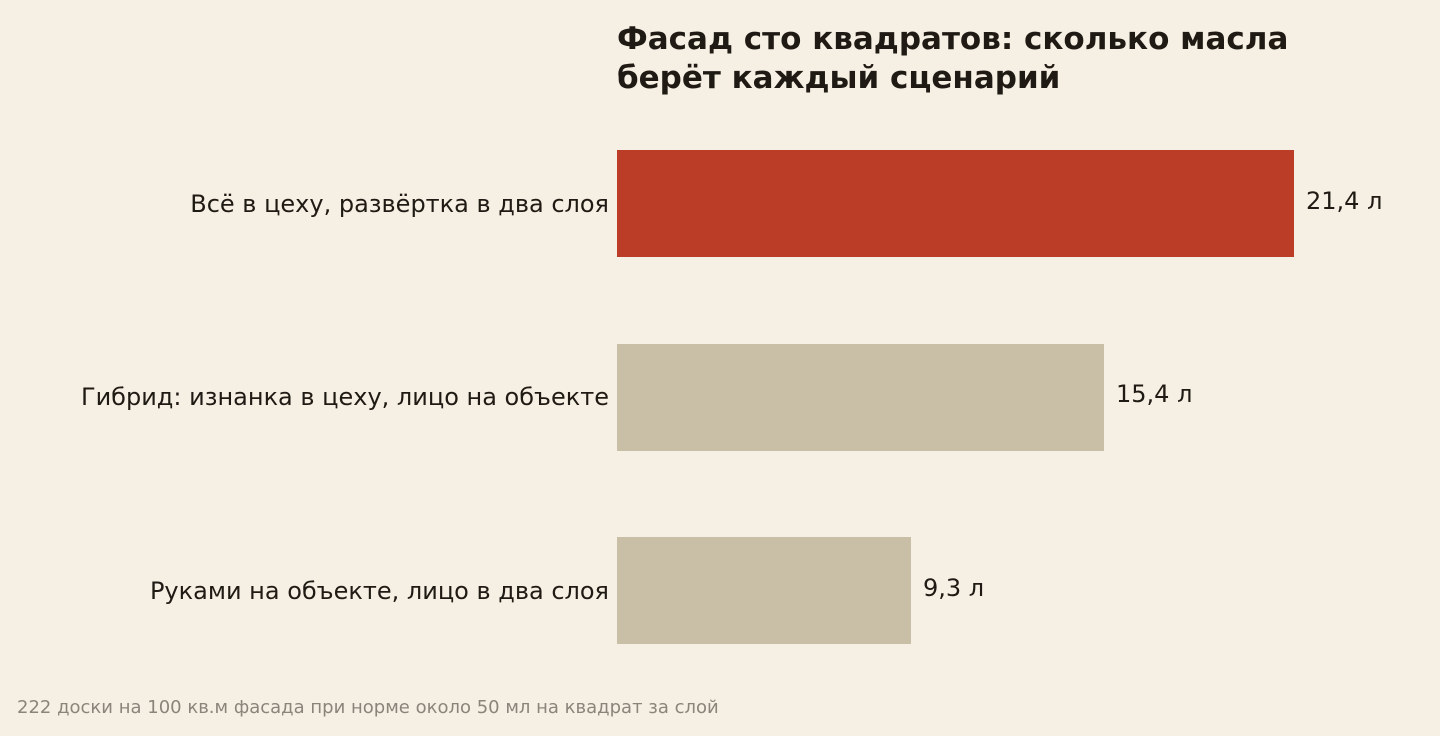  What do you see at coordinates (344, 397) in the screenshot?
I see `category-label: Гибрид: изнанка в цеху, лицо на объекте` at bounding box center [344, 397].